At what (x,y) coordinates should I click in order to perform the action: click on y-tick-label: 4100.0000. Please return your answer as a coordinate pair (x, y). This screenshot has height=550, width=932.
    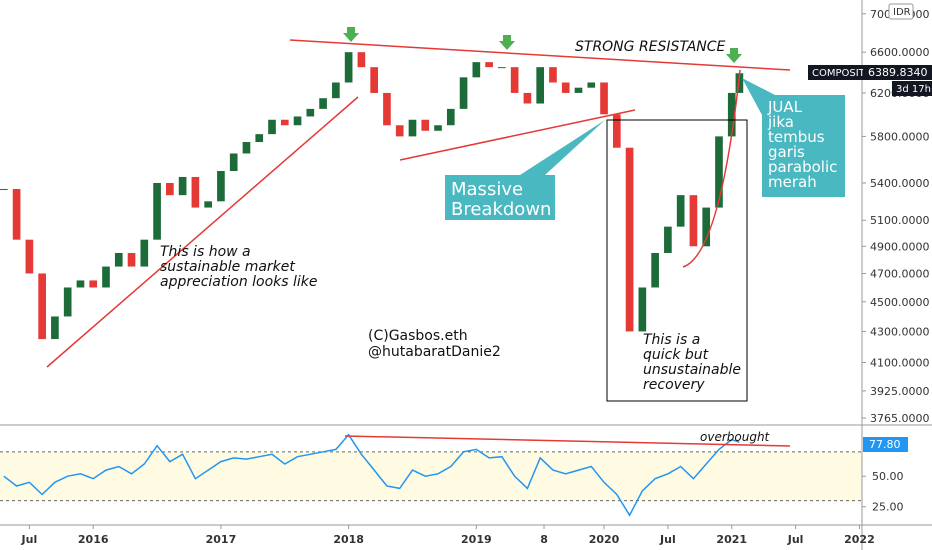
    Looking at the image, I should click on (900, 362).